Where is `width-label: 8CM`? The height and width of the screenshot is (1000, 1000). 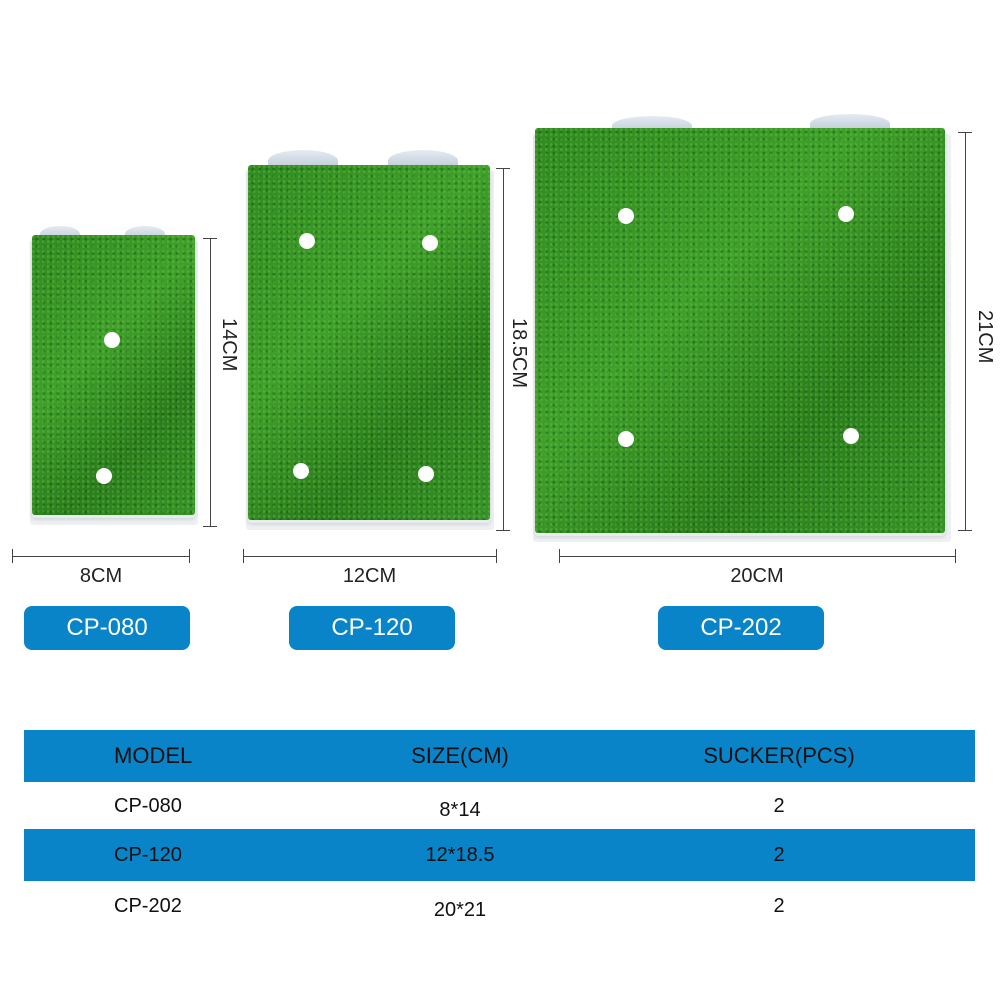 width-label: 8CM is located at coordinates (101, 576).